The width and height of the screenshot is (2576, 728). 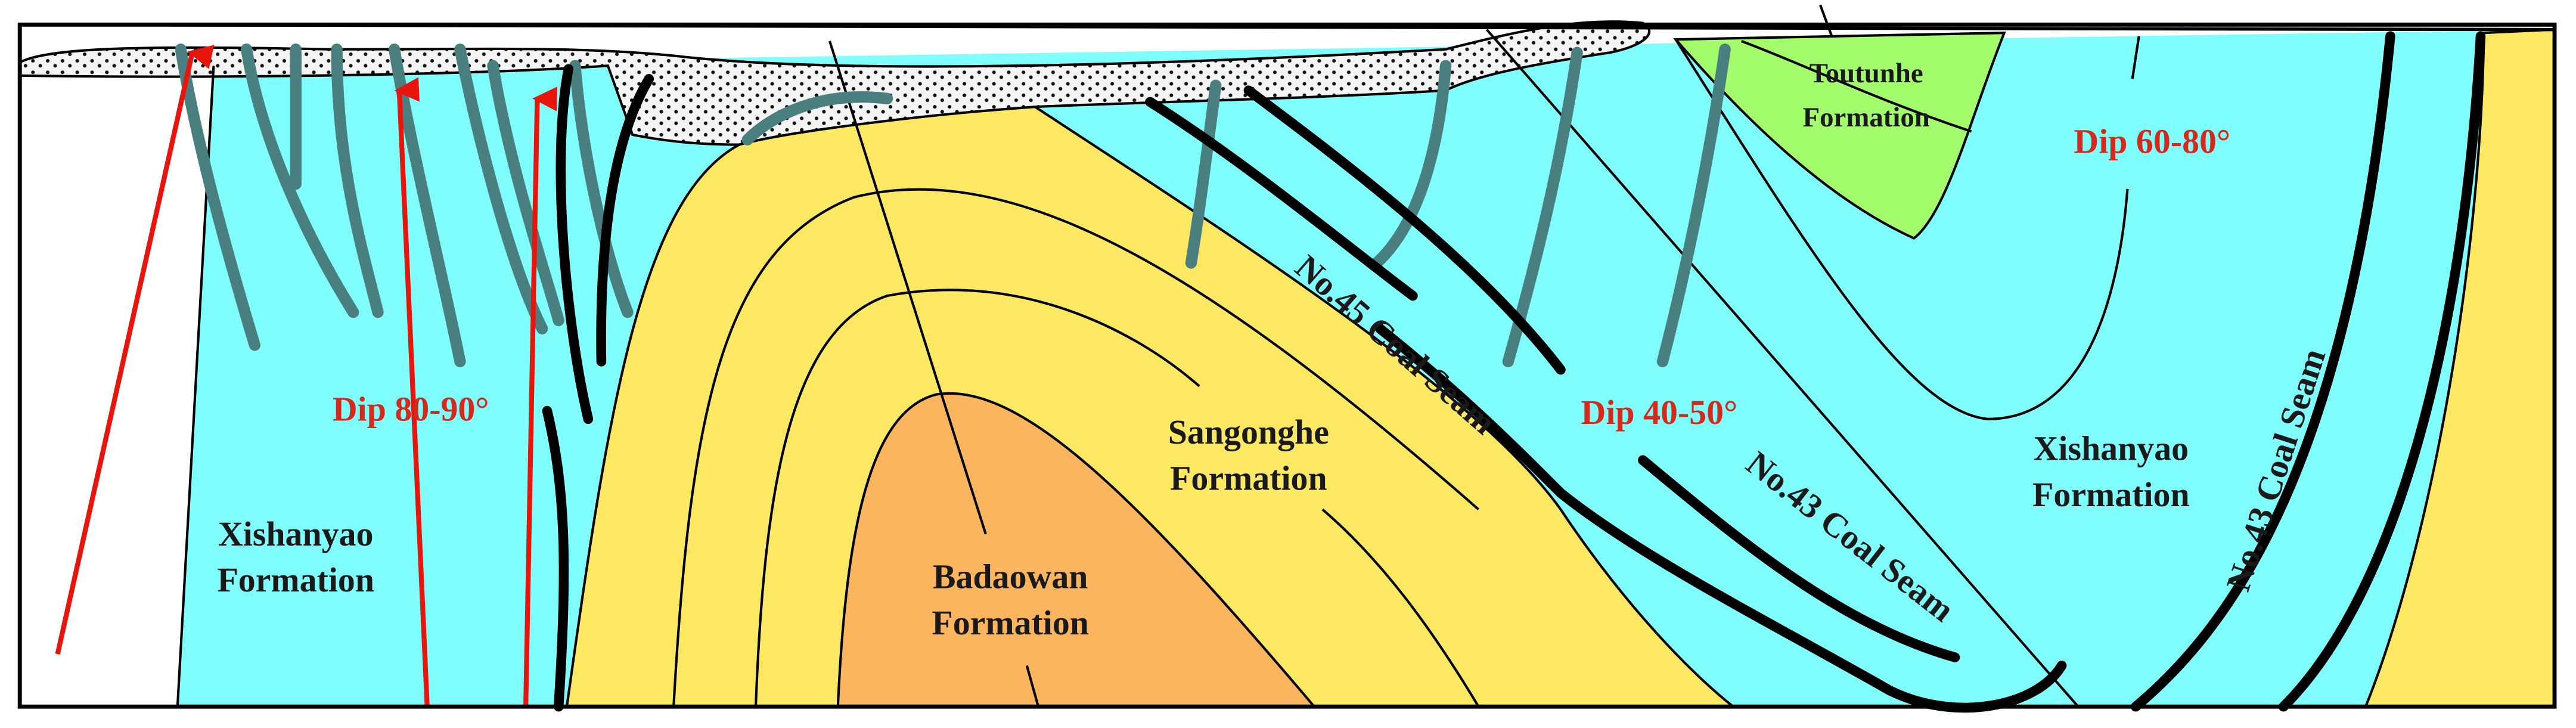 I want to click on dip-label: Dip 40-50°, so click(x=1660, y=413).